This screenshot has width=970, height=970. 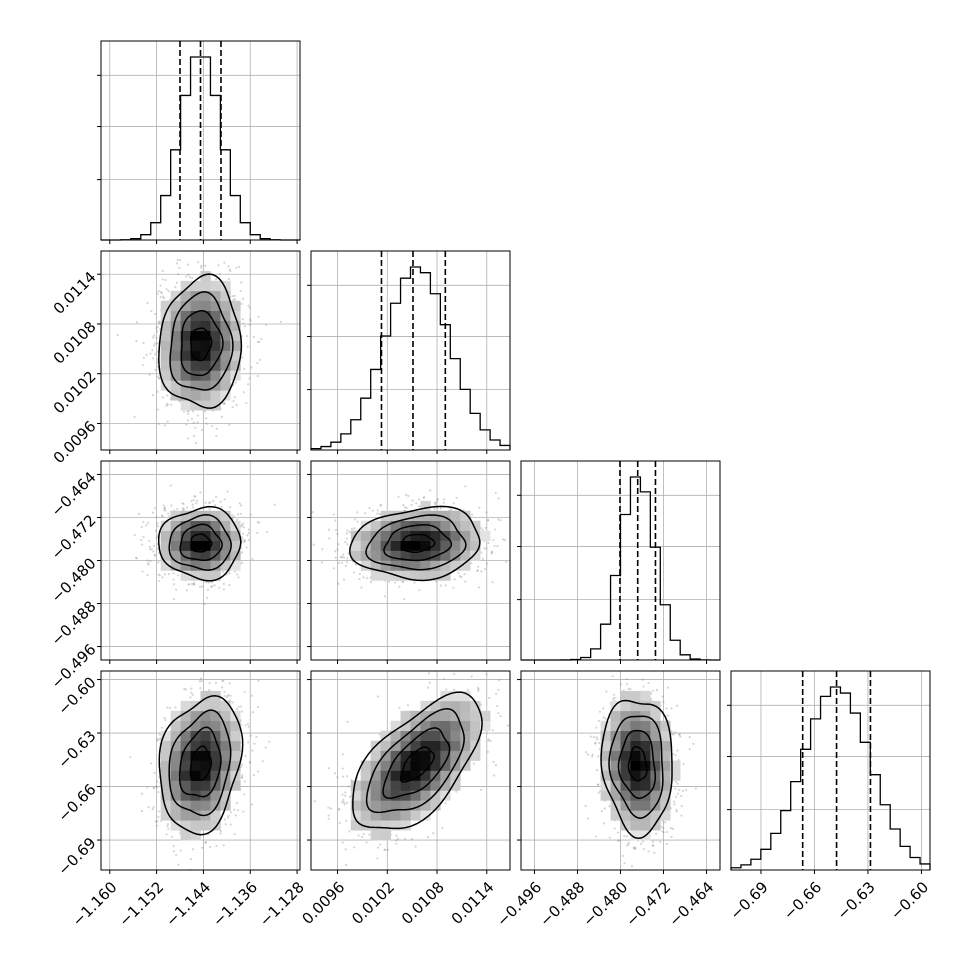 What do you see at coordinates (204, 545) in the screenshot?
I see `density-content` at bounding box center [204, 545].